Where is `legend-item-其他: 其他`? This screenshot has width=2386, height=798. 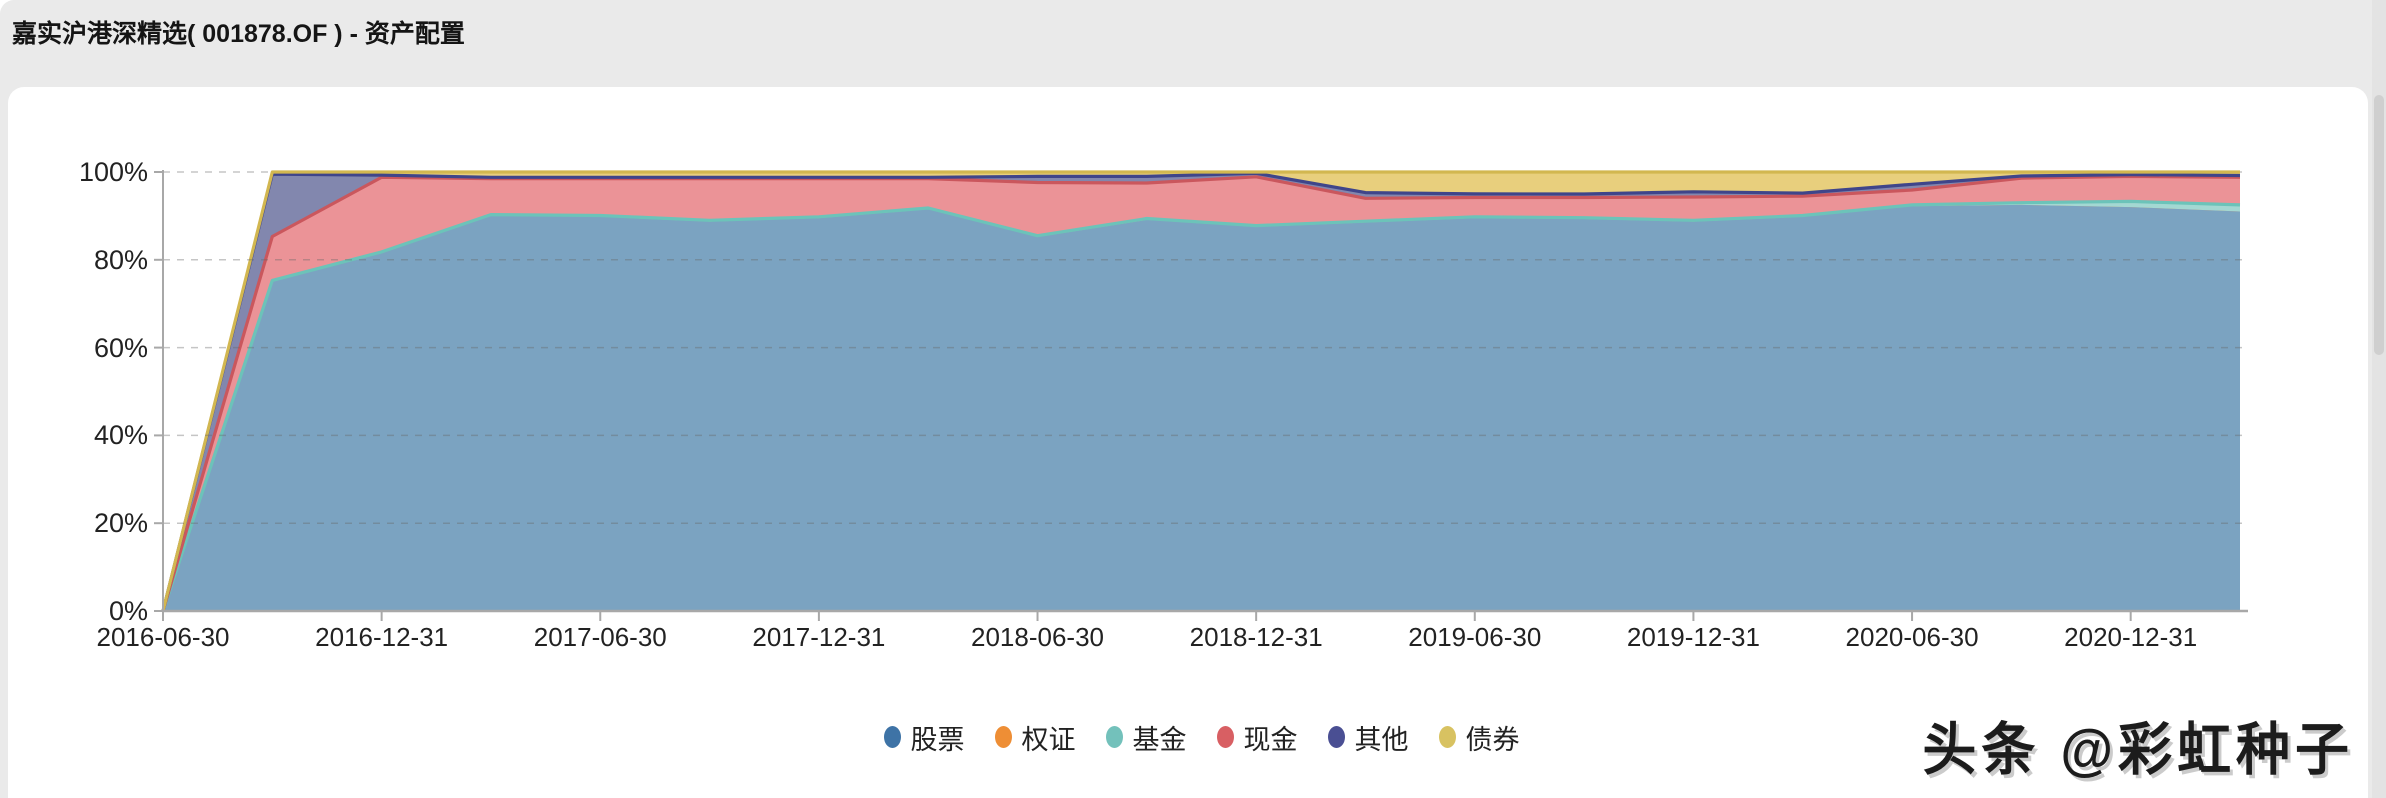 legend-item-其他: 其他 is located at coordinates (1368, 737).